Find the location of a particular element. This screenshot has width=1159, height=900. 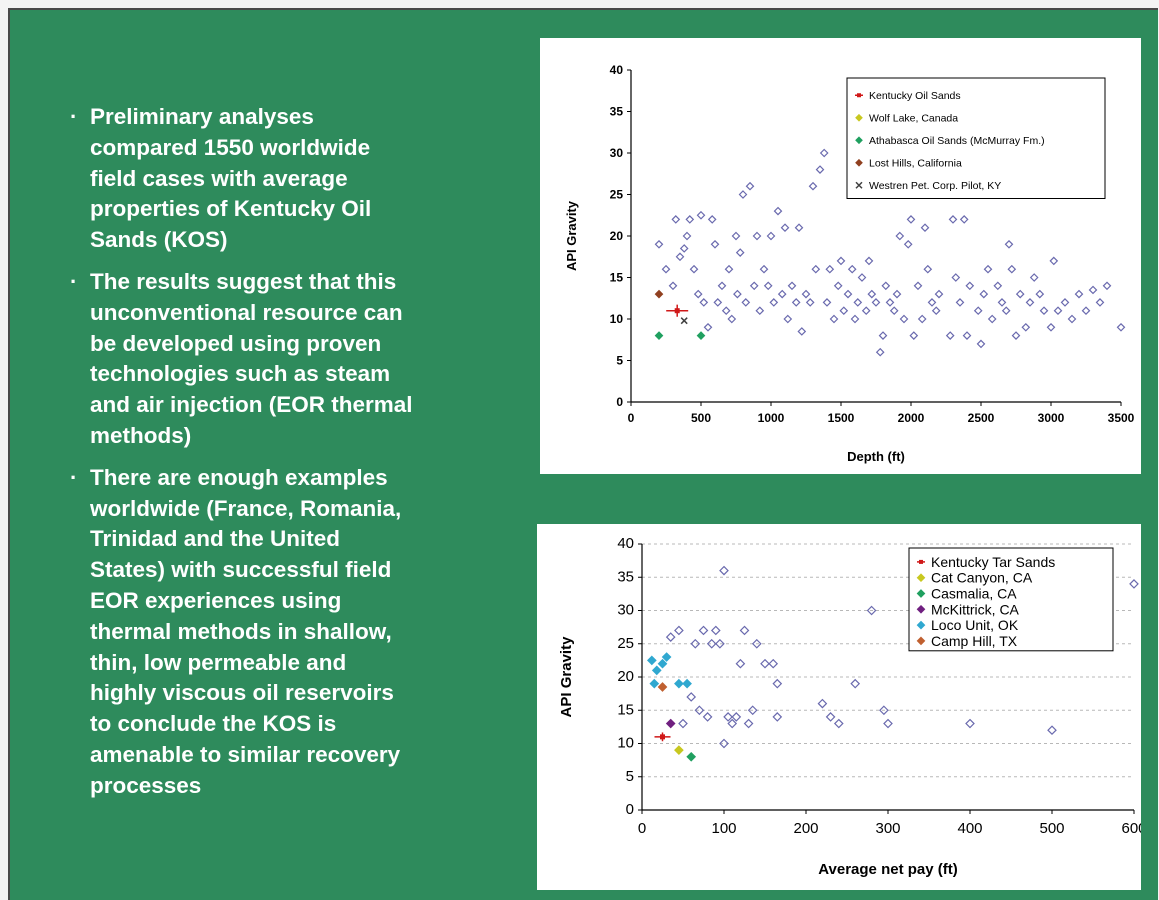

legend-label: Camp Hill, TX is located at coordinates (974, 641).